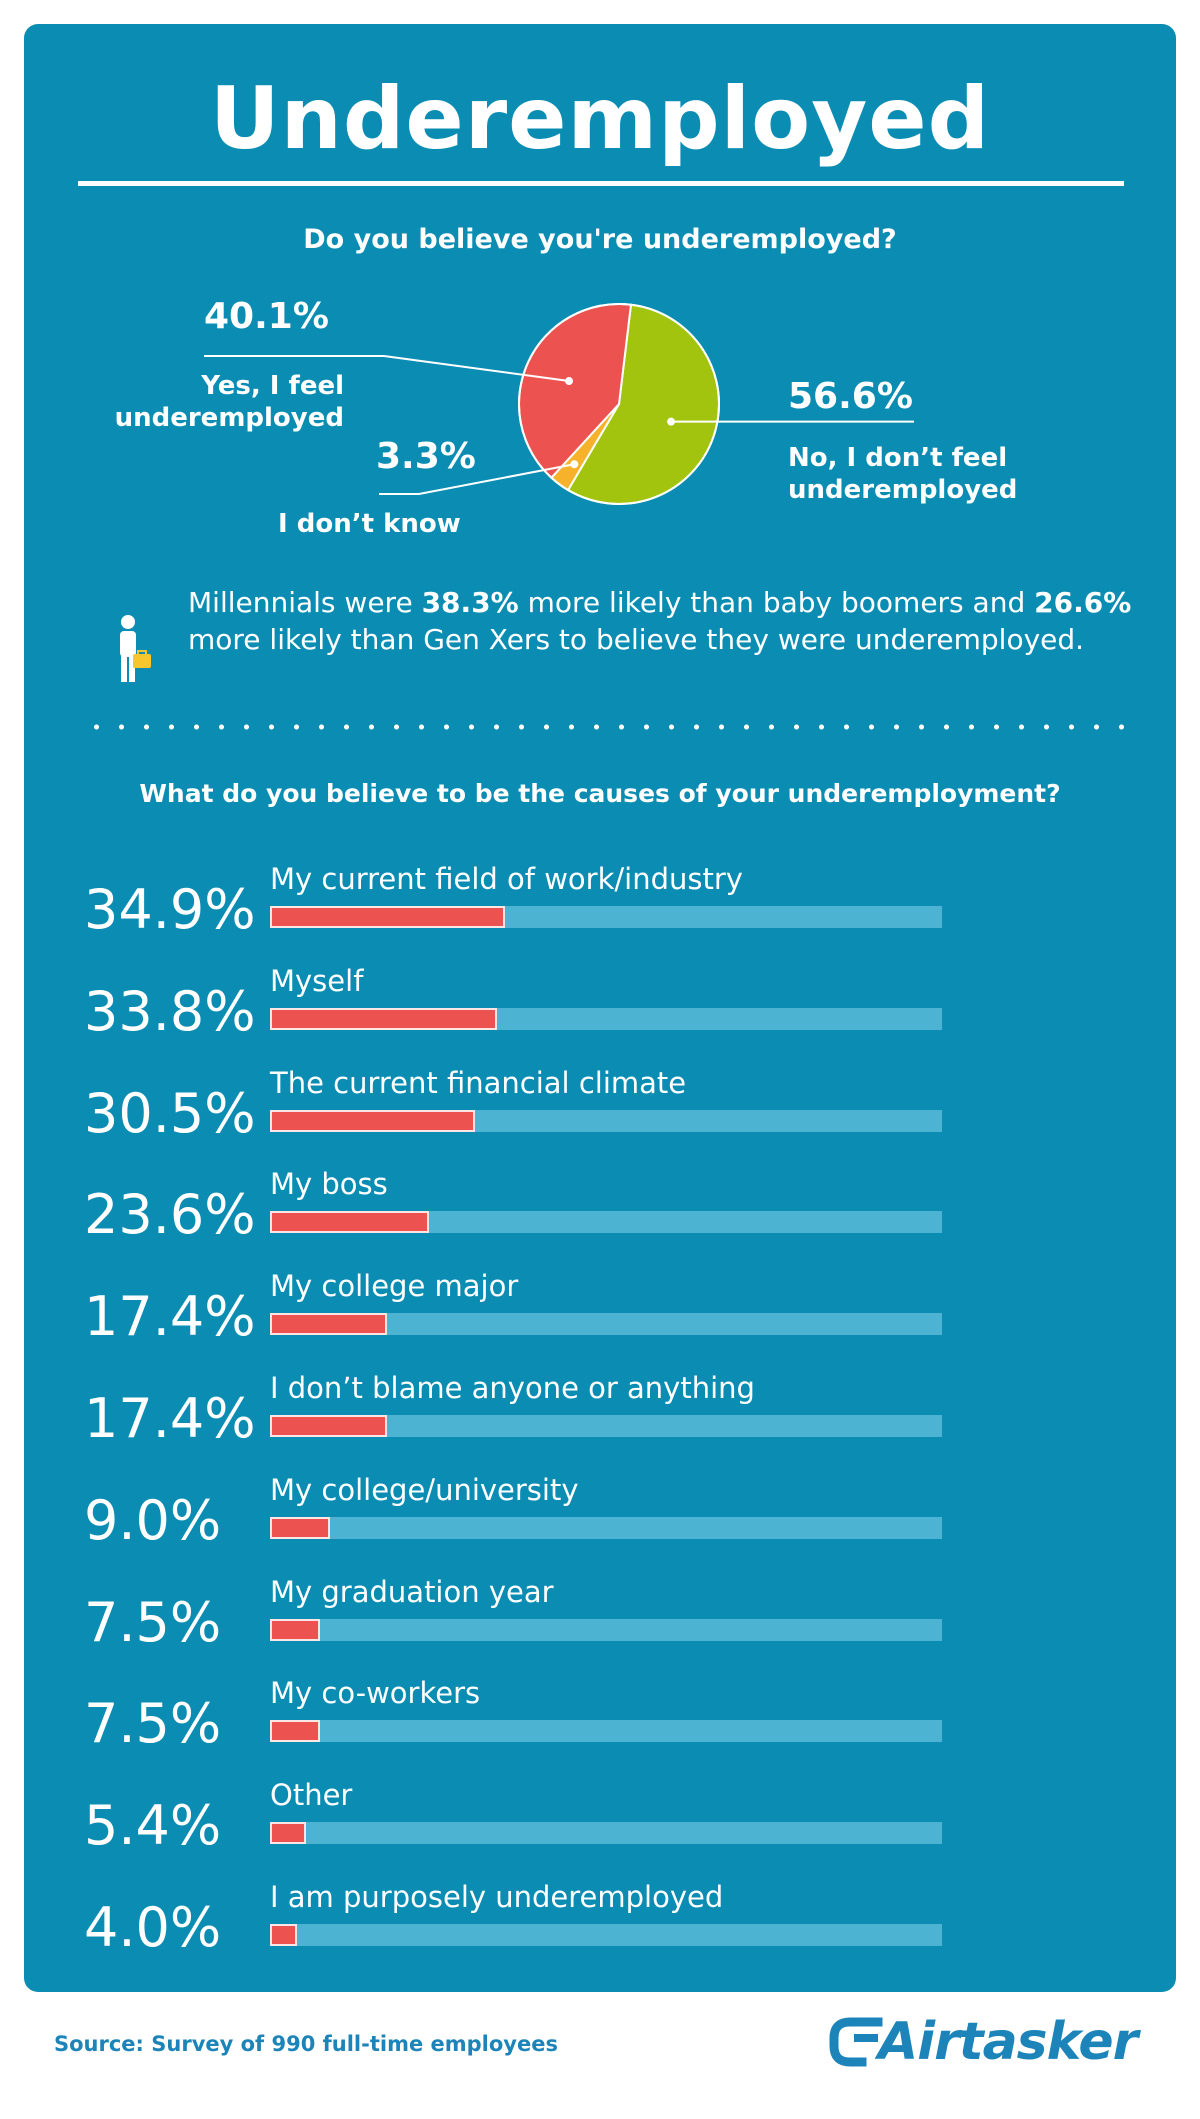  I want to click on pie-pct-dont-know: 3.3%, so click(426, 456).